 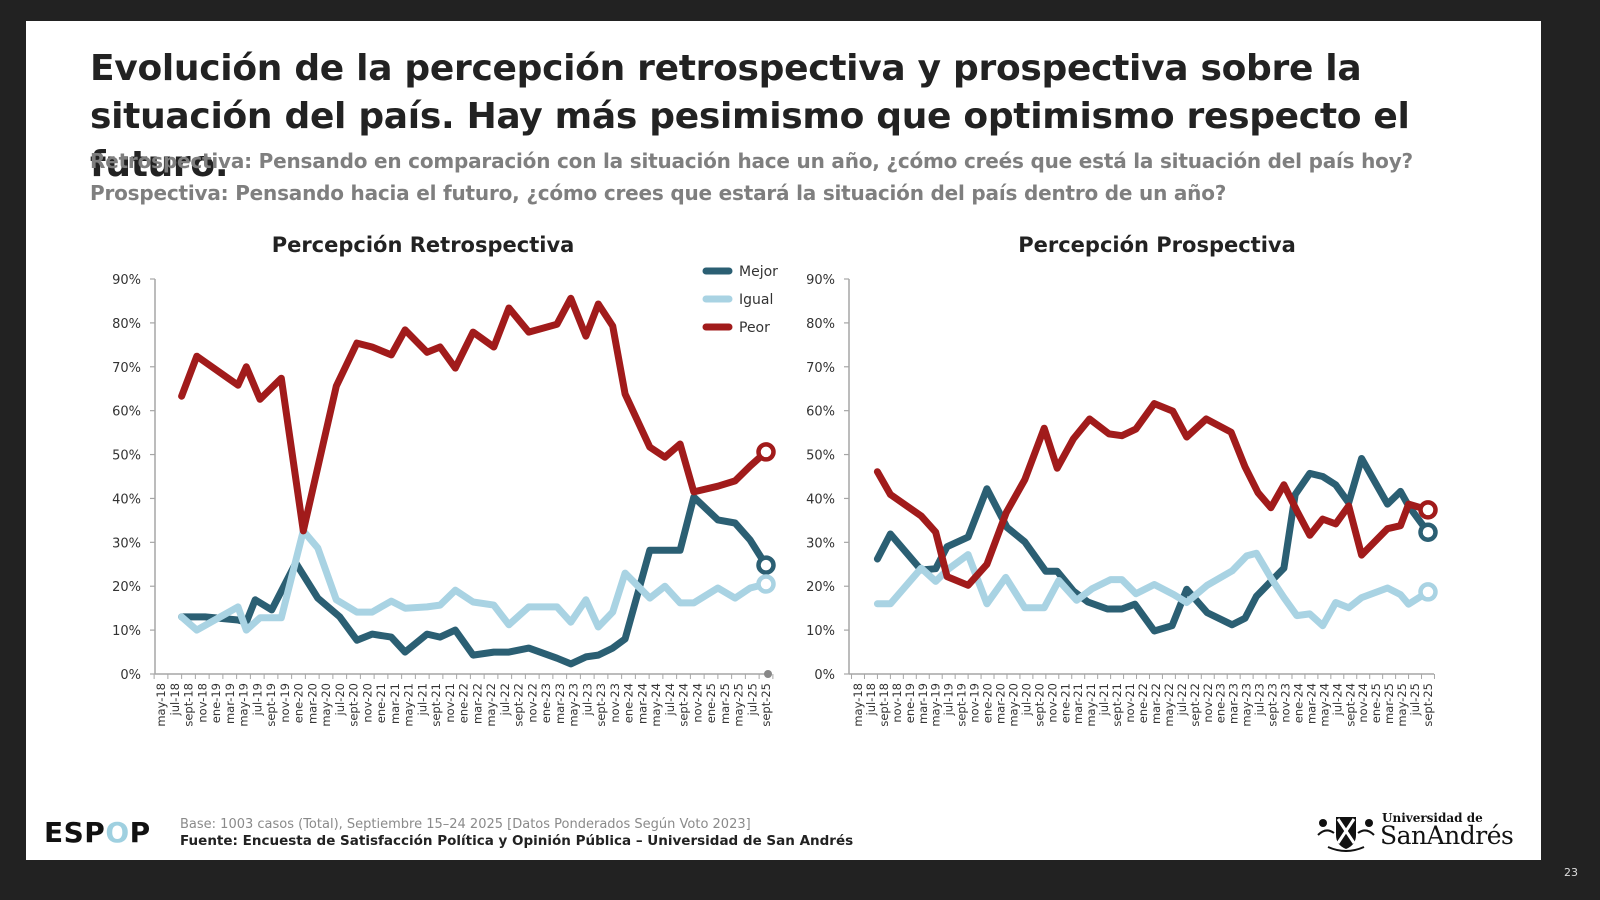 I want to click on axis-end-marker, so click(x=768, y=674).